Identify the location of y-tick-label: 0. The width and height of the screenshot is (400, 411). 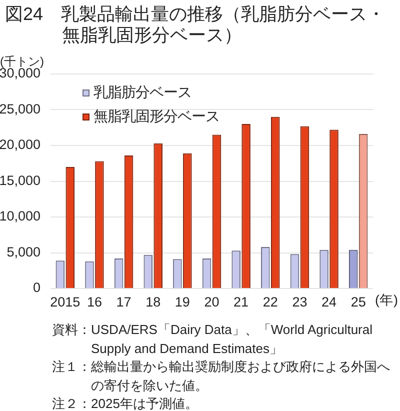
(36, 288).